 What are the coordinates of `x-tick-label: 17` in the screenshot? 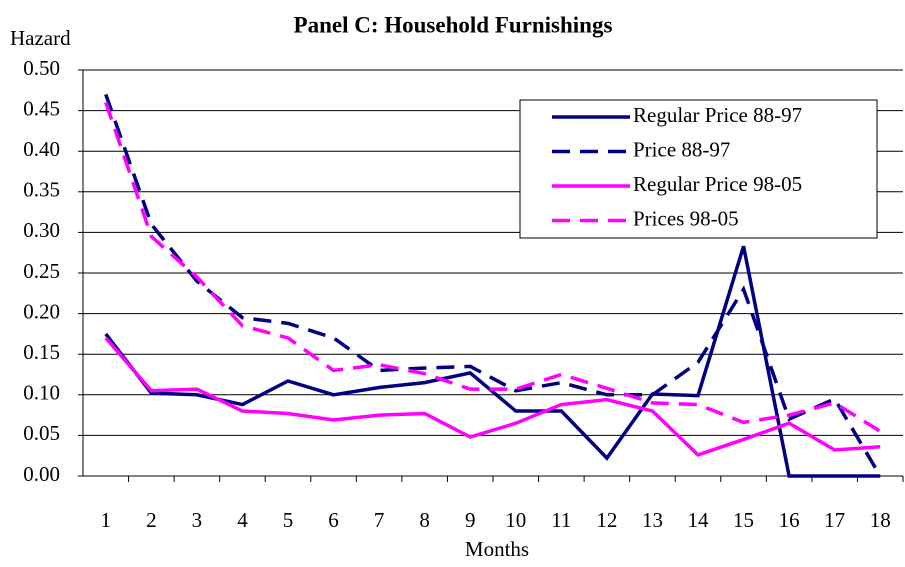 It's located at (834, 520).